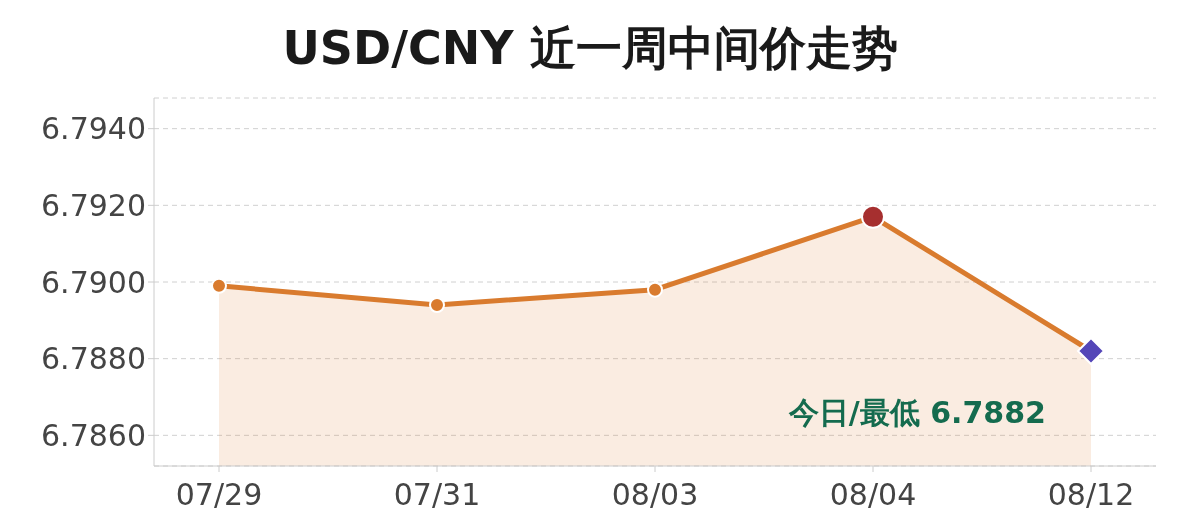  What do you see at coordinates (437, 495) in the screenshot?
I see `x-tick-label: 07/31` at bounding box center [437, 495].